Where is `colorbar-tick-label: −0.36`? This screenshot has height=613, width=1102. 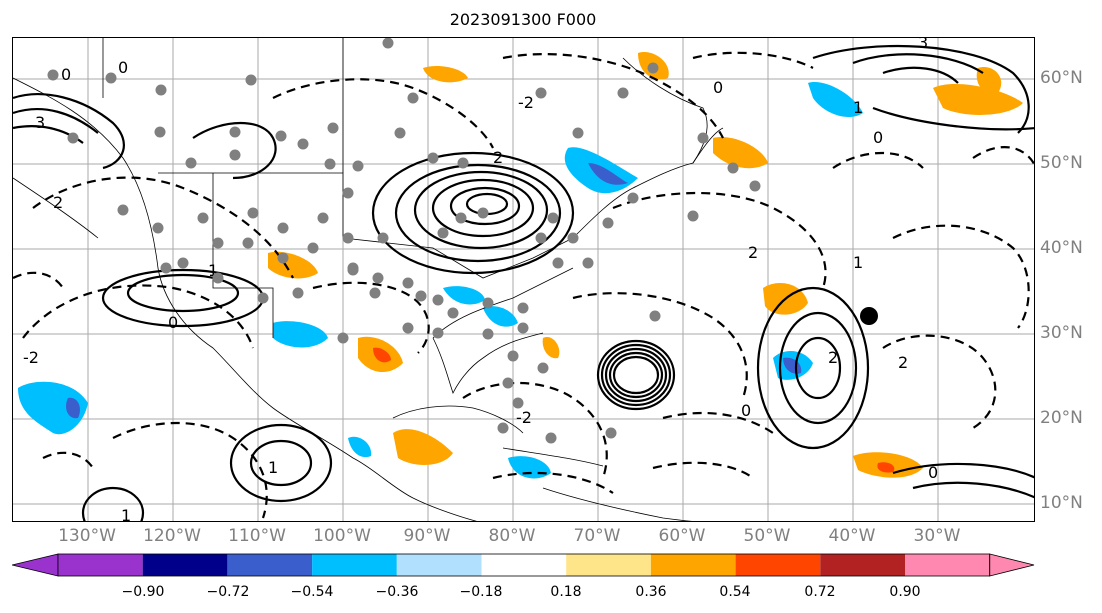 colorbar-tick-label: −0.36 is located at coordinates (397, 592).